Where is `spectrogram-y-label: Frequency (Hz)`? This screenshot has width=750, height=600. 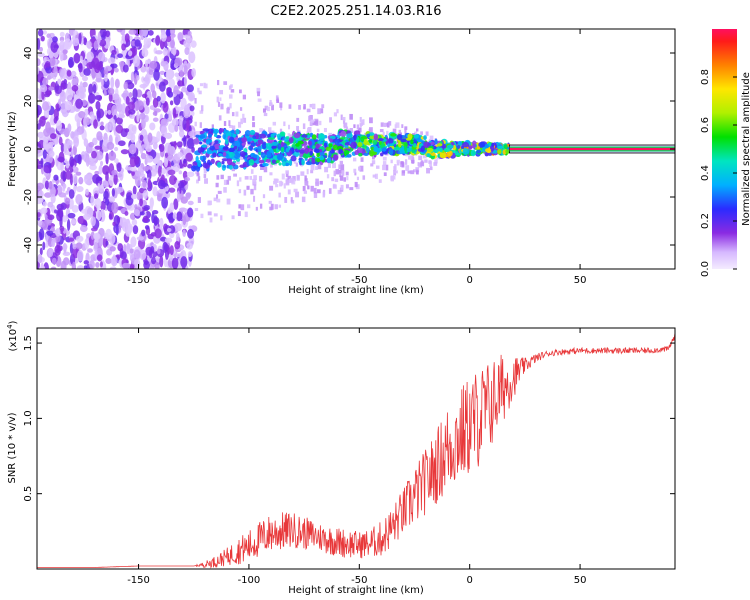 spectrogram-y-label: Frequency (Hz) is located at coordinates (12, 149).